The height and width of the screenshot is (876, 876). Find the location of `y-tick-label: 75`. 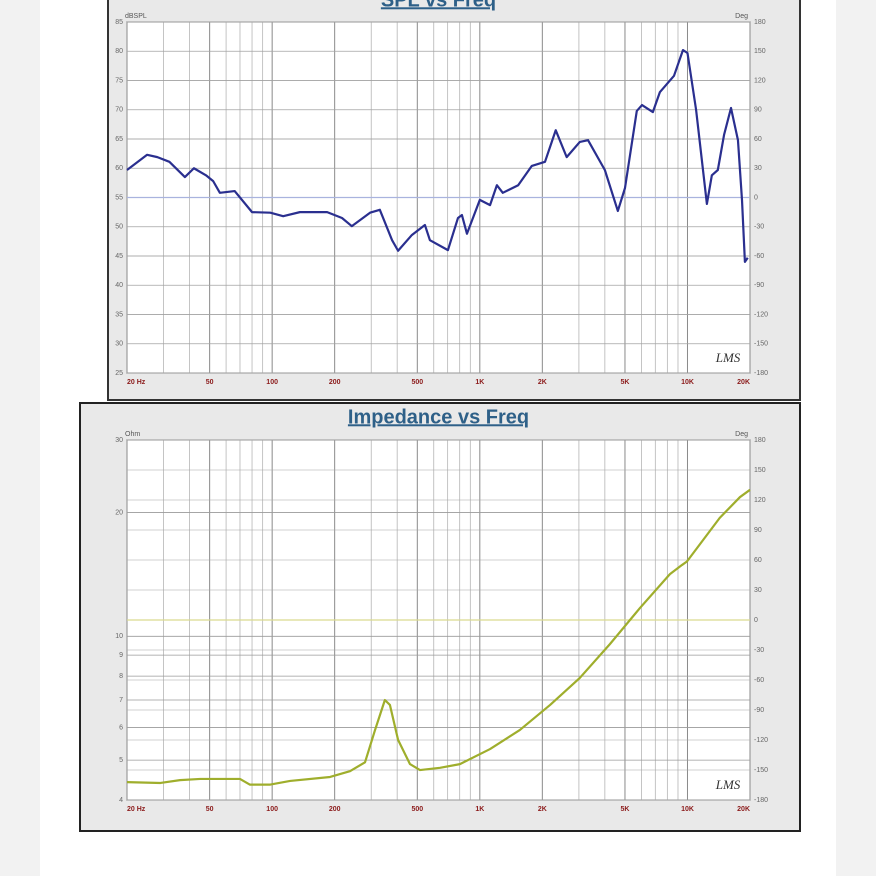

y-tick-label: 75 is located at coordinates (119, 80).